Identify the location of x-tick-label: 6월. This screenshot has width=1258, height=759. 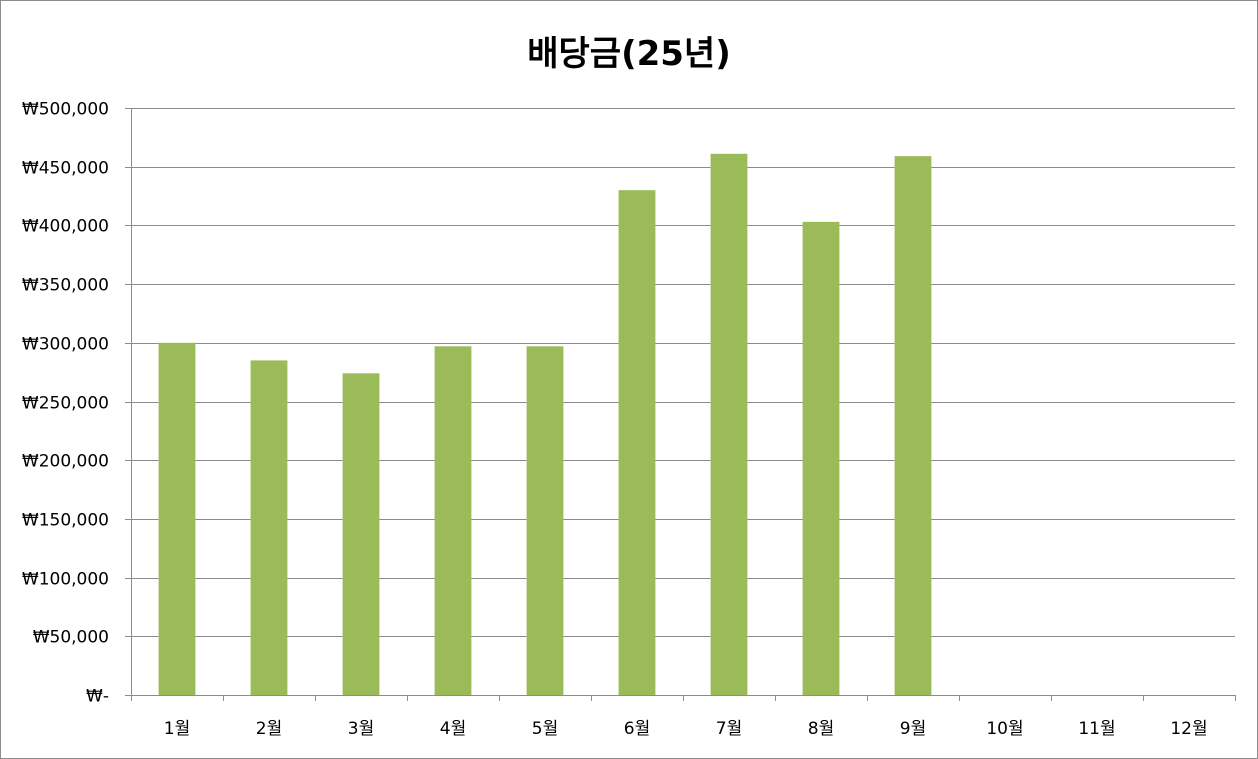
(637, 729).